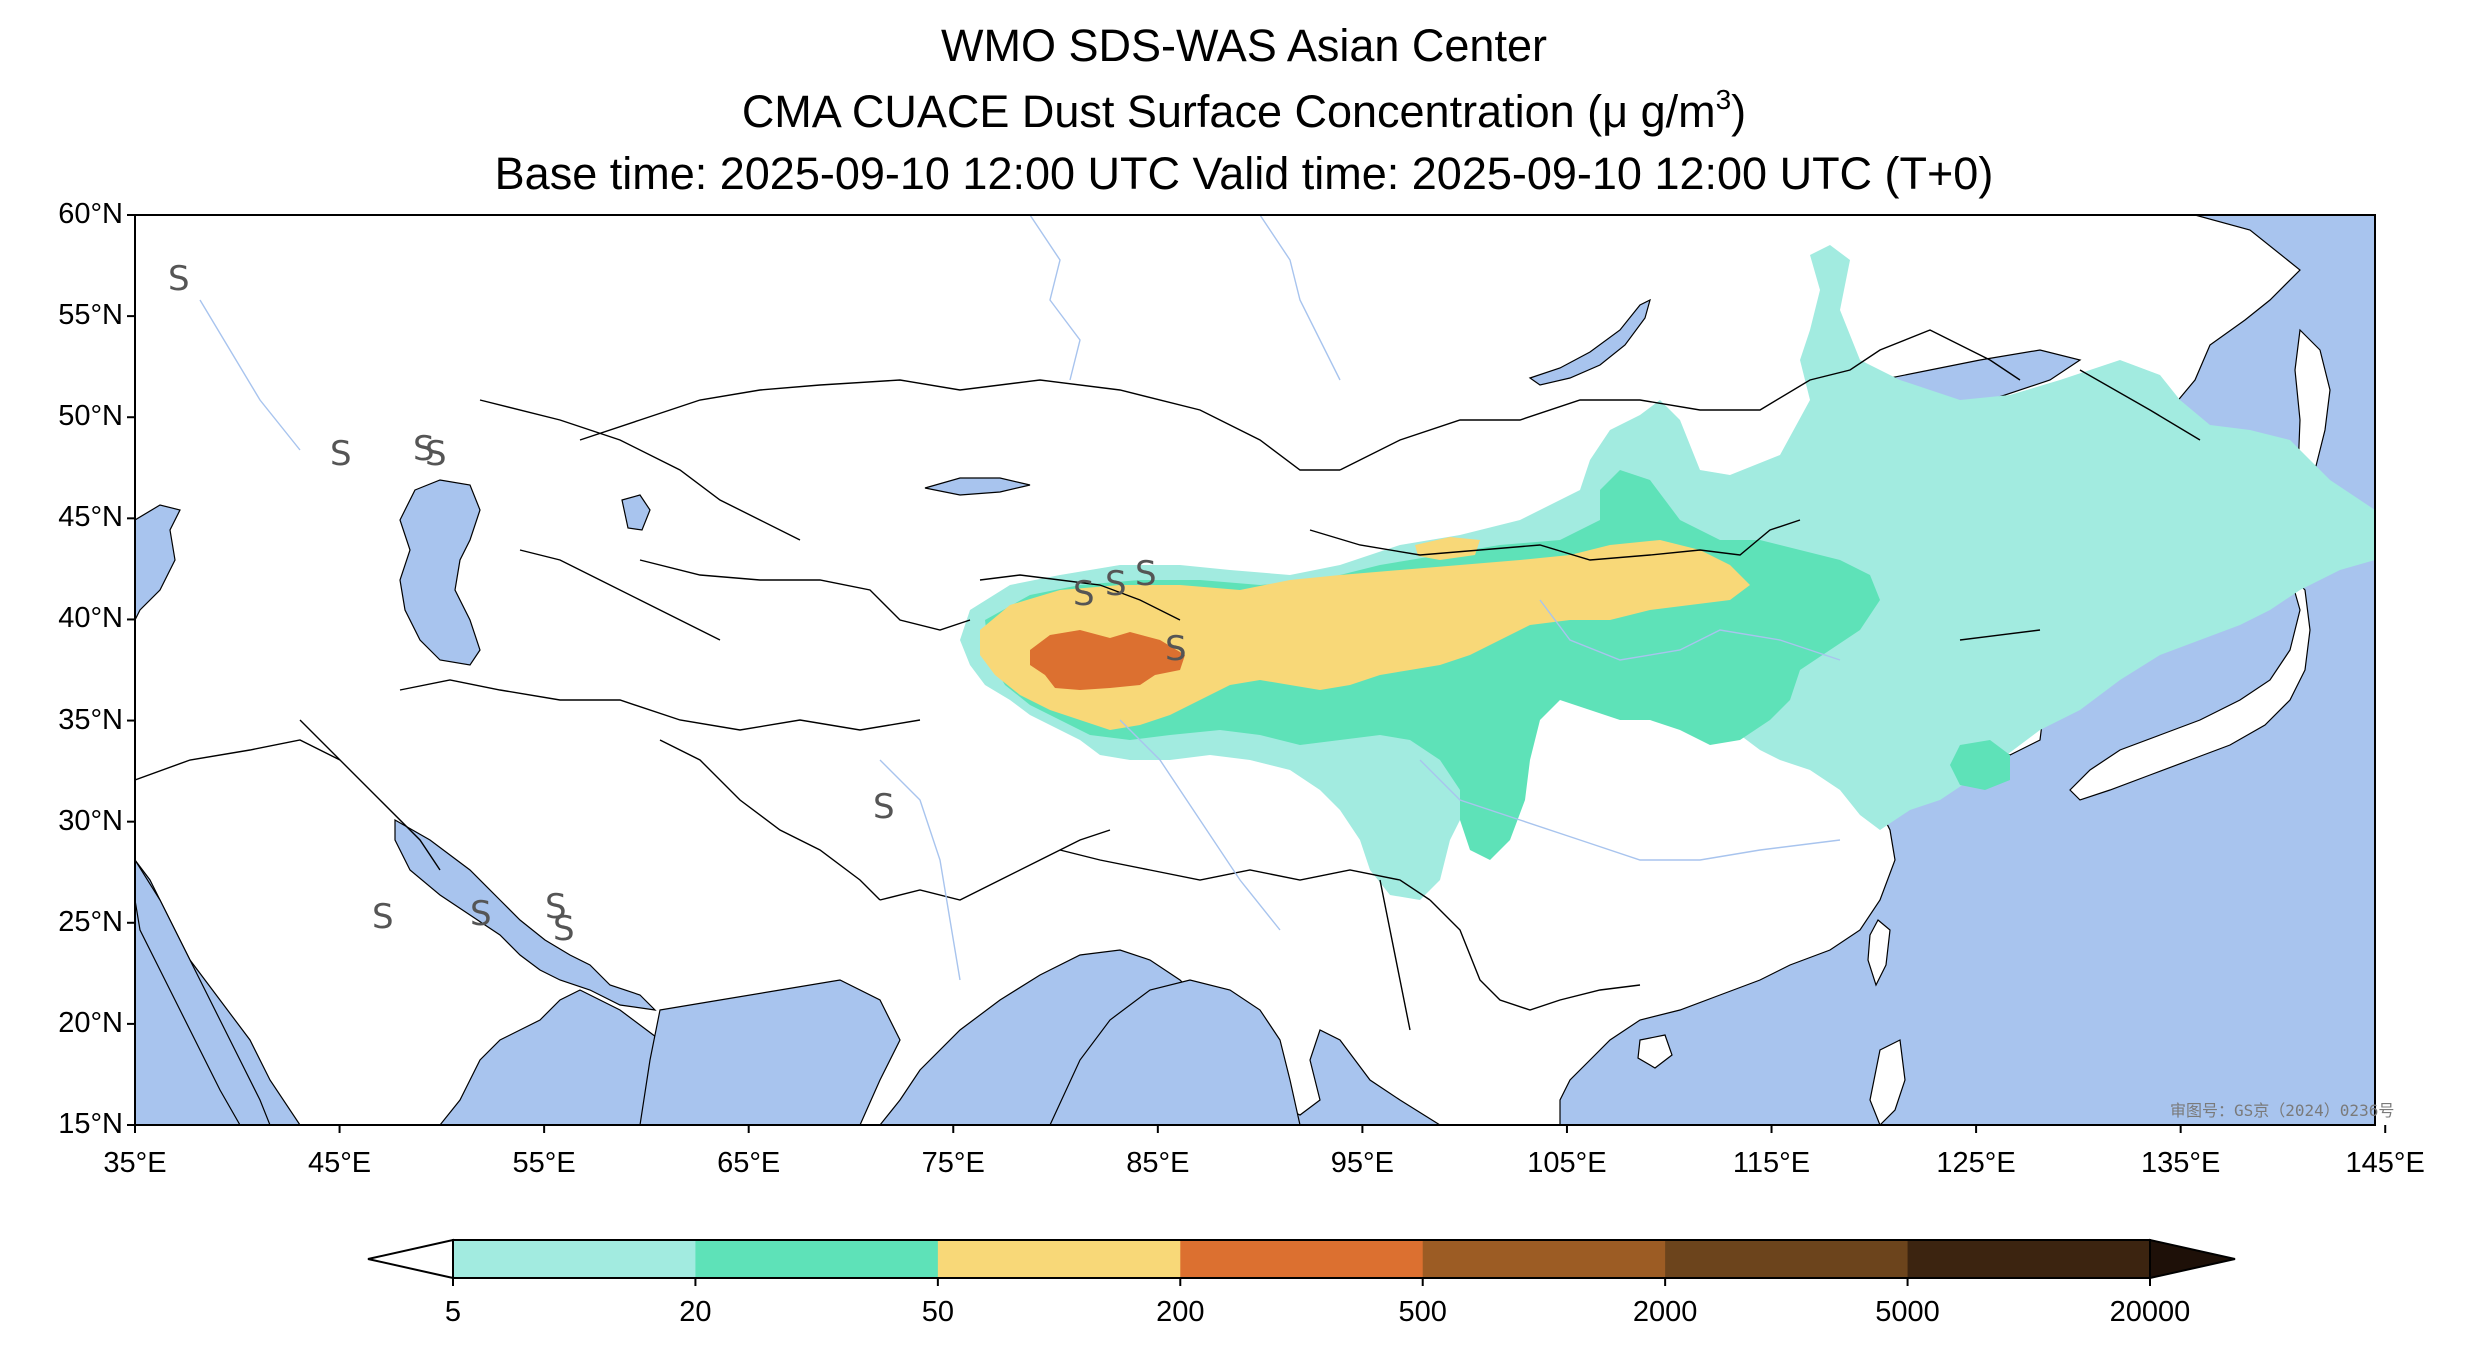 Image resolution: width=2488 pixels, height=1362 pixels. I want to click on caspian-sea, so click(440, 572).